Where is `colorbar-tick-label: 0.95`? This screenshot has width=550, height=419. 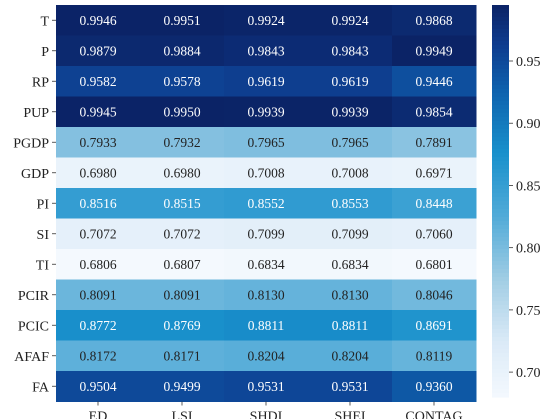 colorbar-tick-label: 0.95 is located at coordinates (528, 62).